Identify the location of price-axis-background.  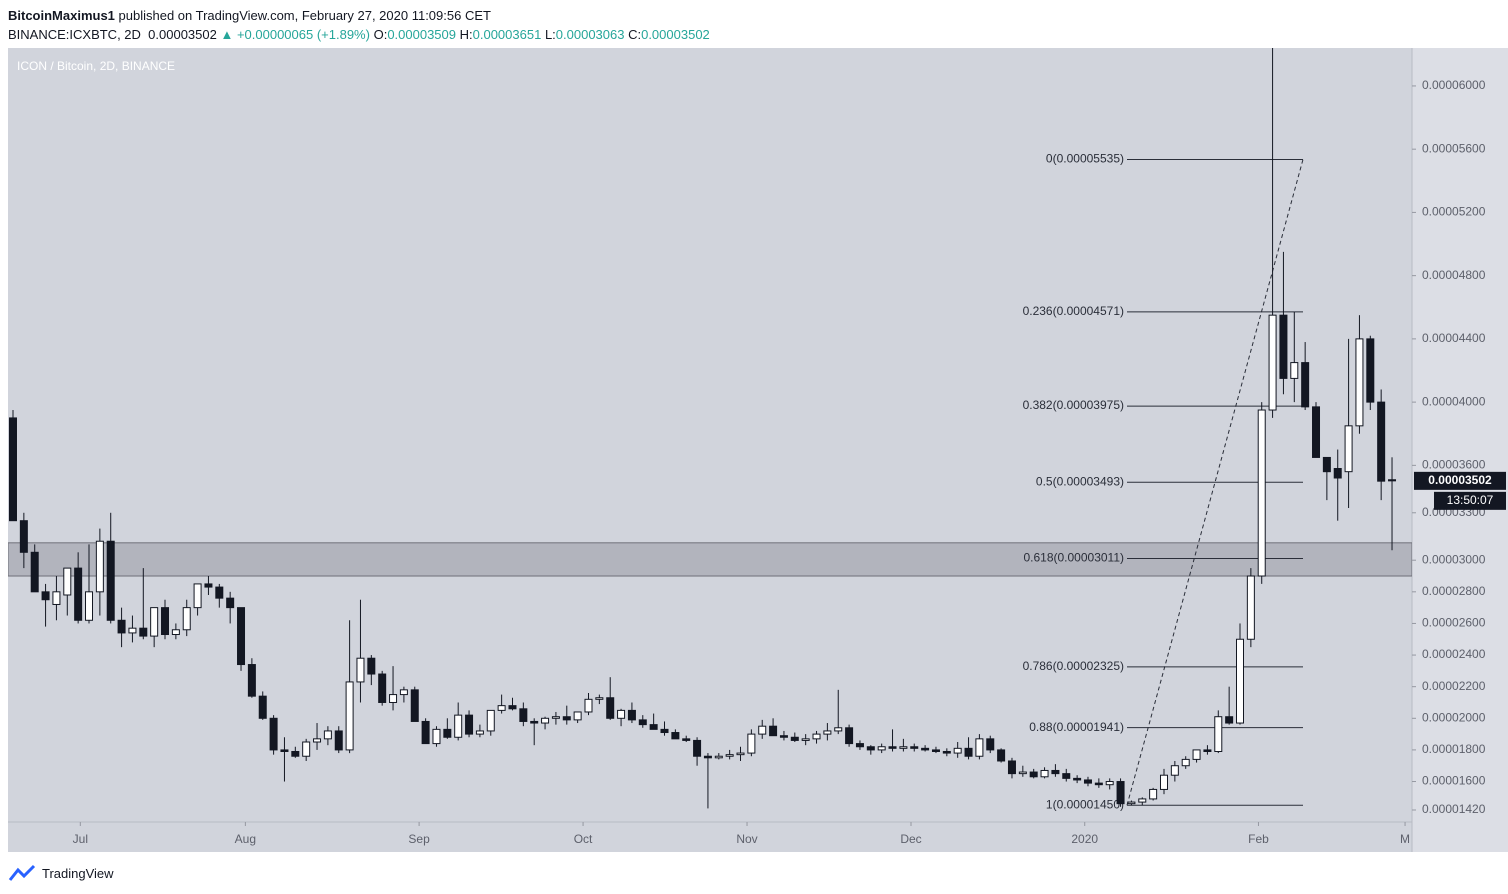
(1460, 450).